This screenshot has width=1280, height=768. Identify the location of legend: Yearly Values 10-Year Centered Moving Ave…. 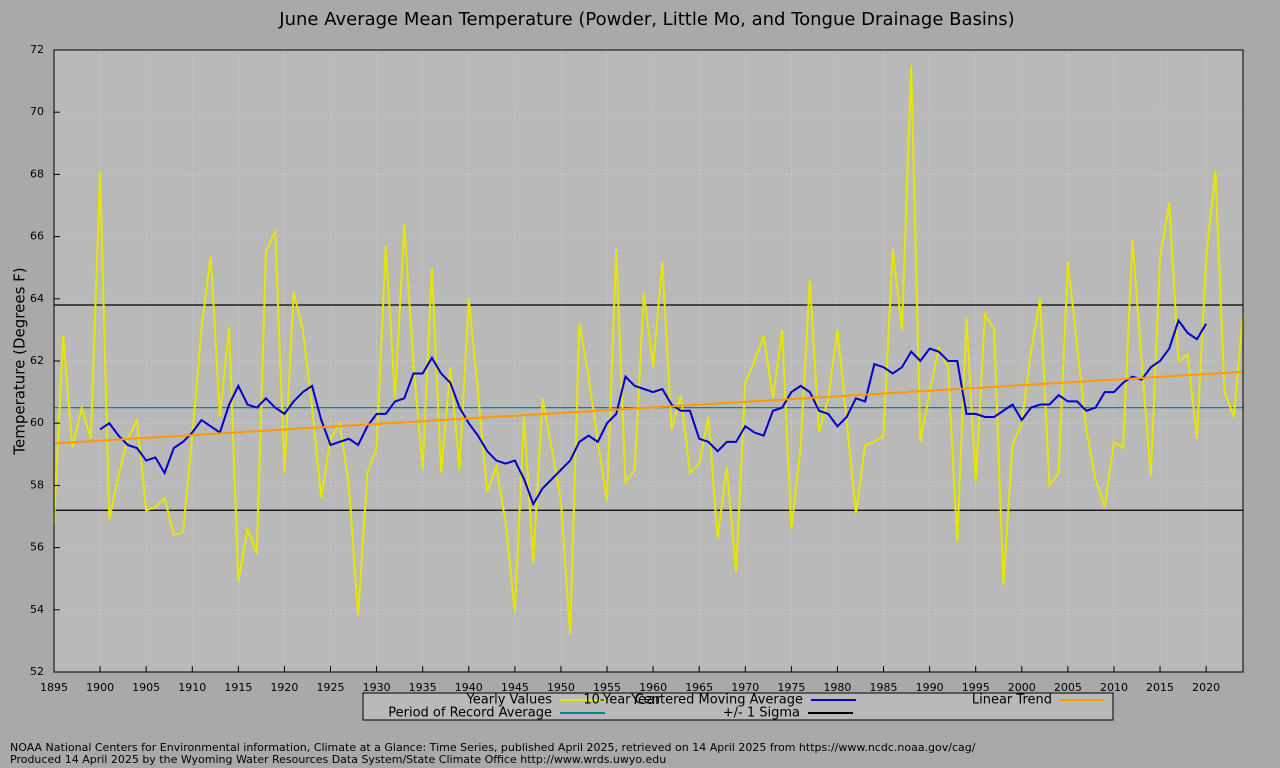
(746, 707).